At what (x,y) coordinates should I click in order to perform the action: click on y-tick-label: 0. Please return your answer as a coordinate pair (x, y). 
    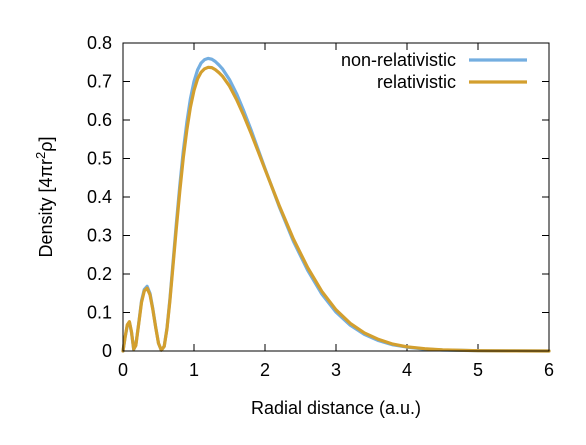
    Looking at the image, I should click on (107, 351).